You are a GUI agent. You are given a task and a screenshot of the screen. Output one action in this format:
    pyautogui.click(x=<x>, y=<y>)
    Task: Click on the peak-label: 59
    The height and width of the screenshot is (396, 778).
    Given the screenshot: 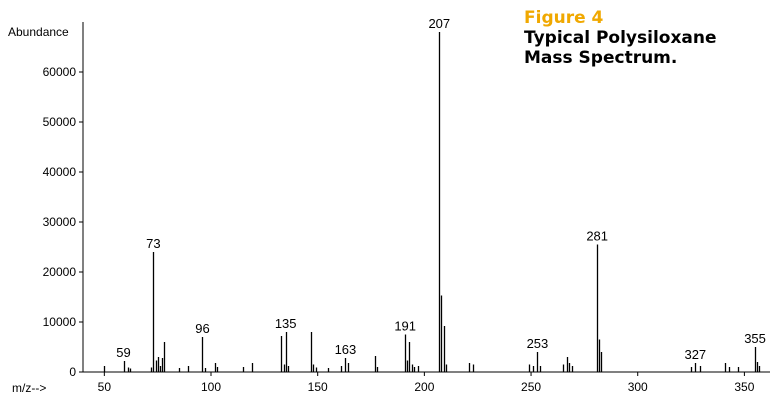 What is the action you would take?
    pyautogui.click(x=123, y=352)
    